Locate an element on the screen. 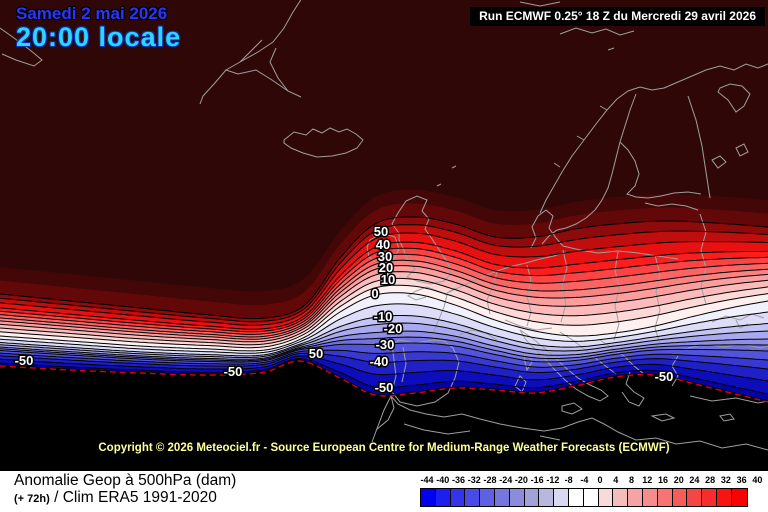 The height and width of the screenshot is (512, 768). contour-line--30 is located at coordinates (384, 352).